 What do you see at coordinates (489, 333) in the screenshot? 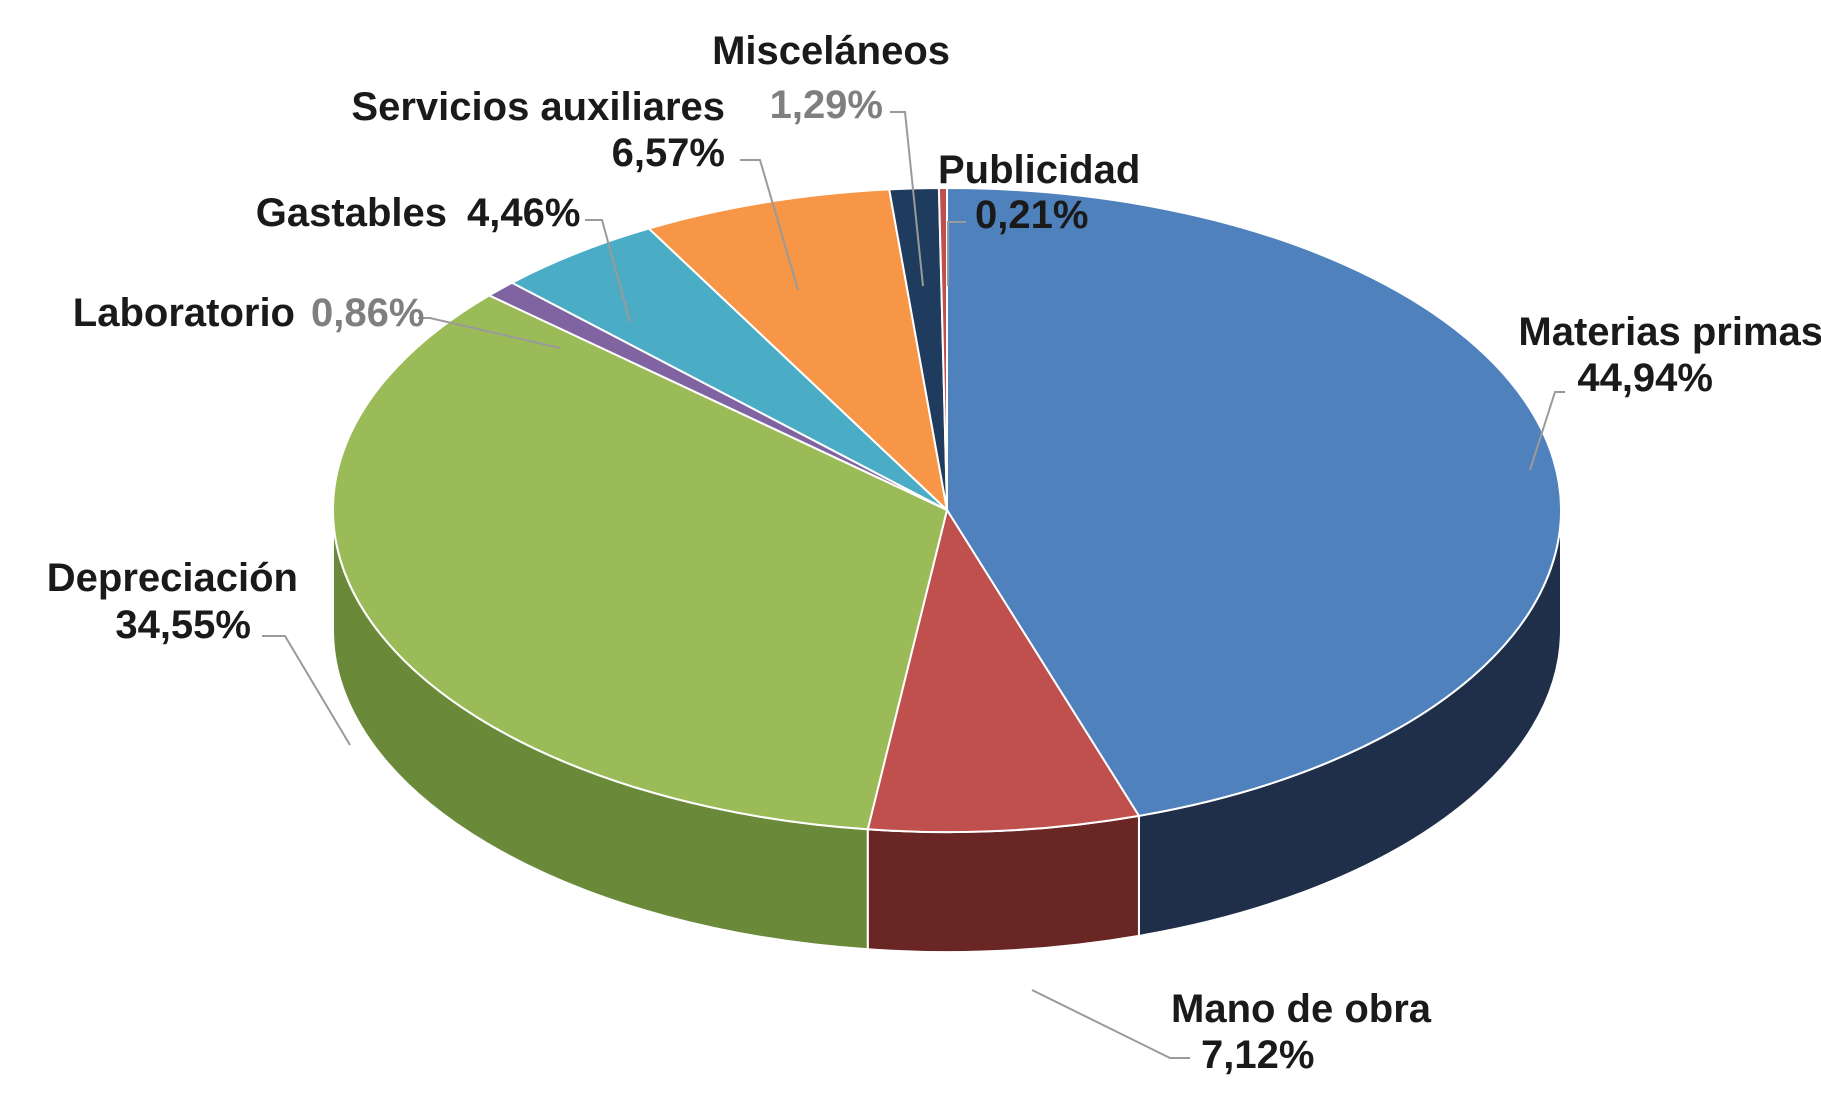
I see `leader-line-laboratorio` at bounding box center [489, 333].